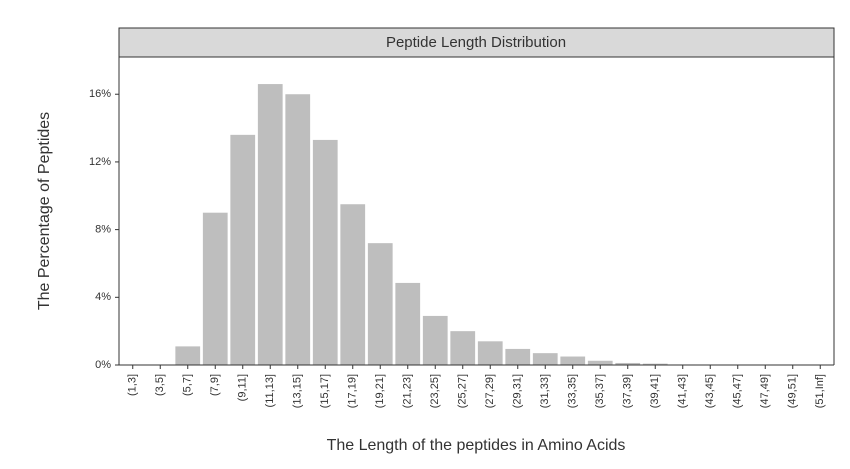 This screenshot has width=850, height=469. Describe the element at coordinates (243, 387) in the screenshot. I see `x-tick-label: (9,11]` at that location.